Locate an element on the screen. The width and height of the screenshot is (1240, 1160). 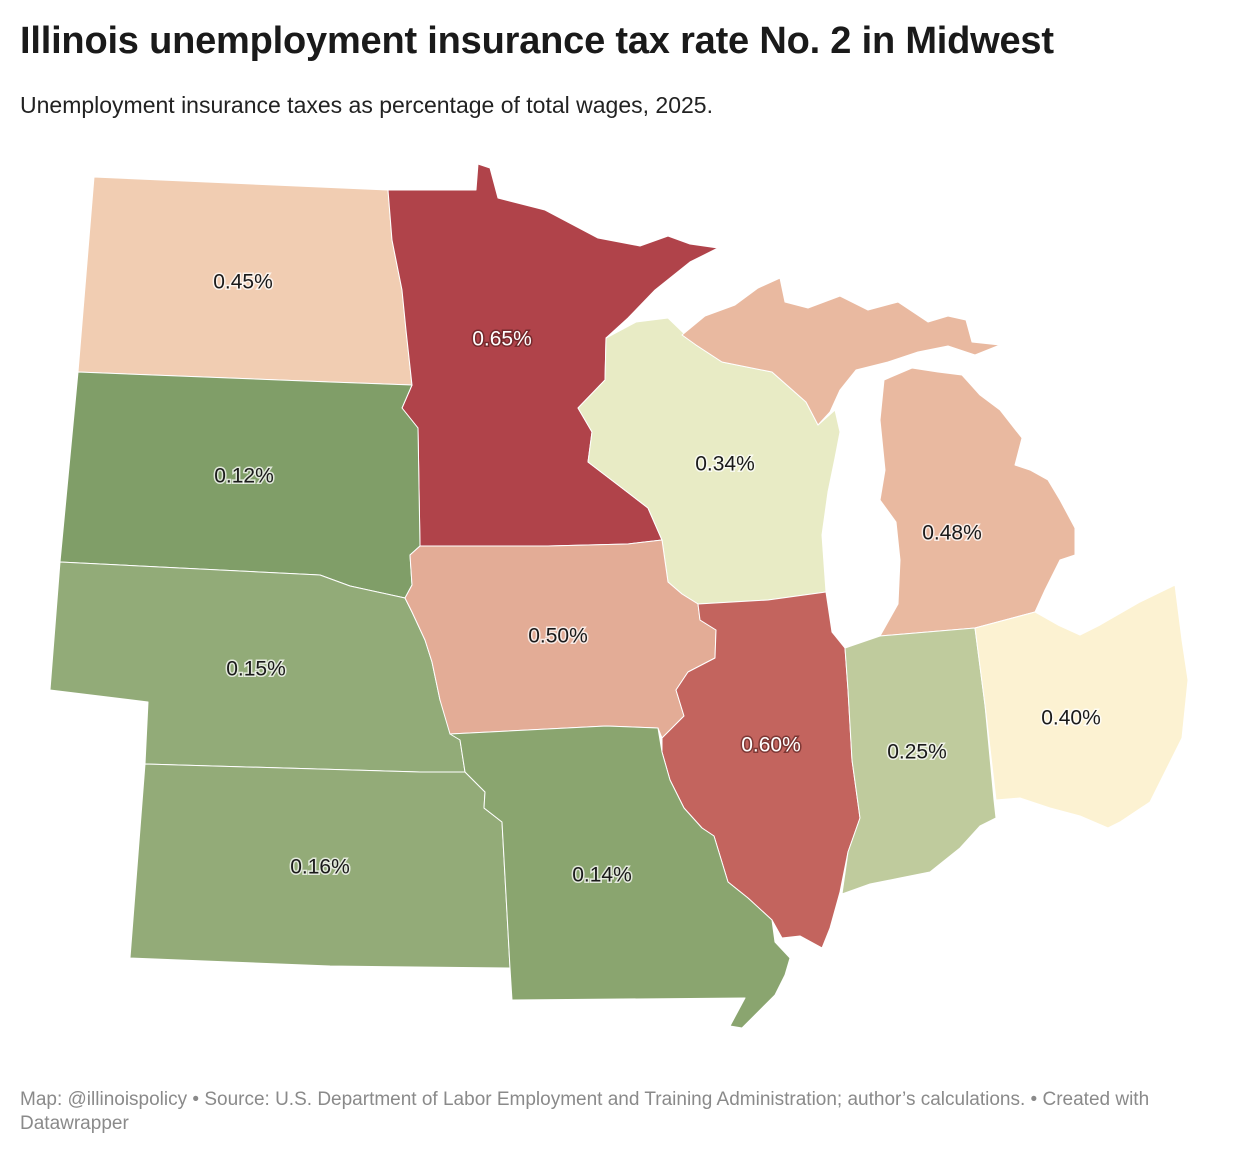
value-label-wisconsin: 0.34% is located at coordinates (725, 464).